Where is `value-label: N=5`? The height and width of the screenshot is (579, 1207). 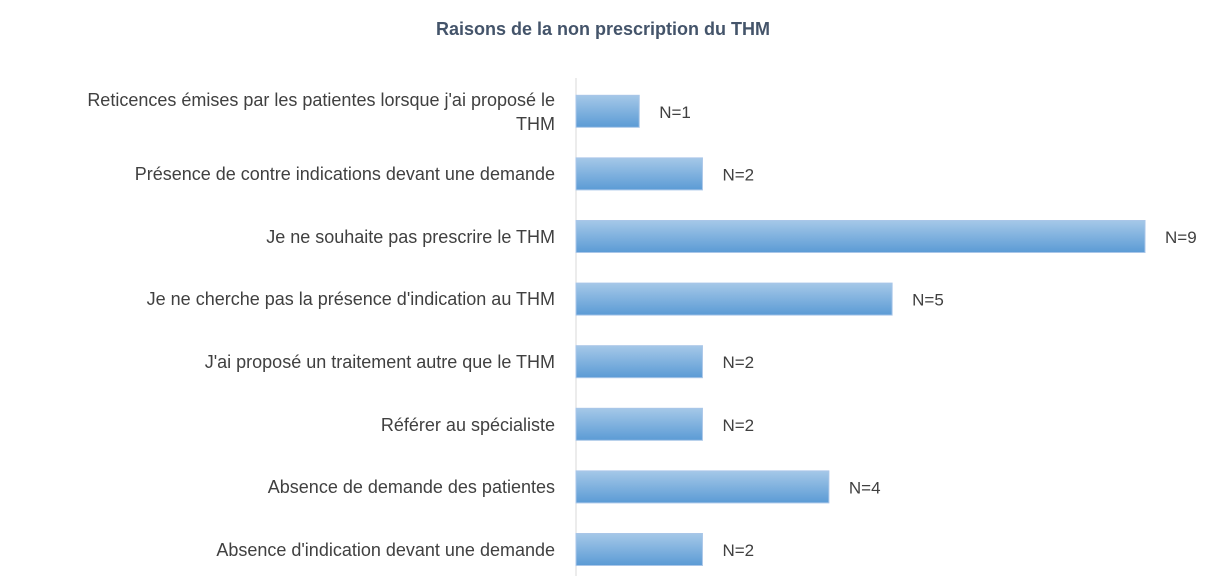
value-label: N=5 is located at coordinates (928, 300).